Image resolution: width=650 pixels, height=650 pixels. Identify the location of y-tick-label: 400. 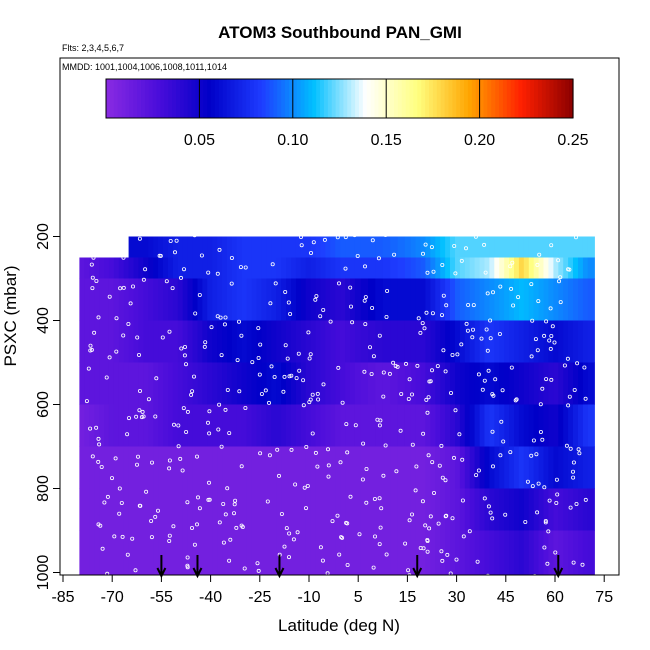
(43, 320).